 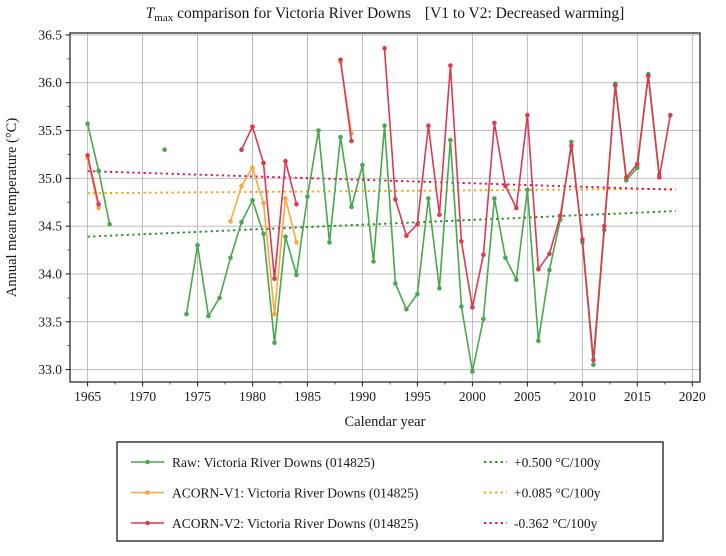 What do you see at coordinates (147, 492) in the screenshot?
I see `legend-marker-acorn-v1` at bounding box center [147, 492].